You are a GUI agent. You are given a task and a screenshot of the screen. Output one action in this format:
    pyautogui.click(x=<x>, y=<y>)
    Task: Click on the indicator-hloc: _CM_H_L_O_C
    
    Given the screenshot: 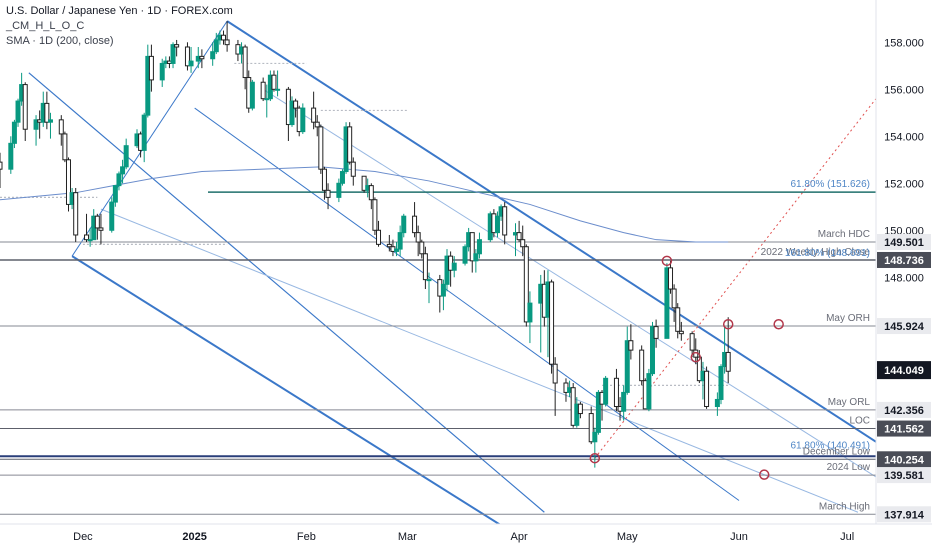 What is the action you would take?
    pyautogui.click(x=45, y=26)
    